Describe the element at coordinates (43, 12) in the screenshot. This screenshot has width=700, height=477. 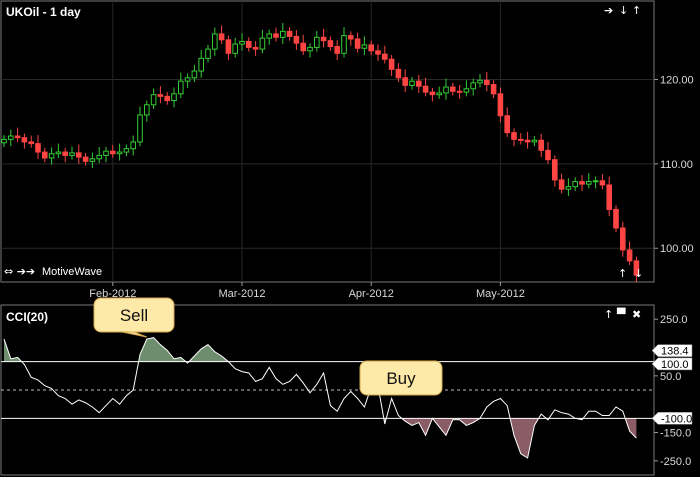
I see `price-chart-title: UKOil - 1 day` at that location.